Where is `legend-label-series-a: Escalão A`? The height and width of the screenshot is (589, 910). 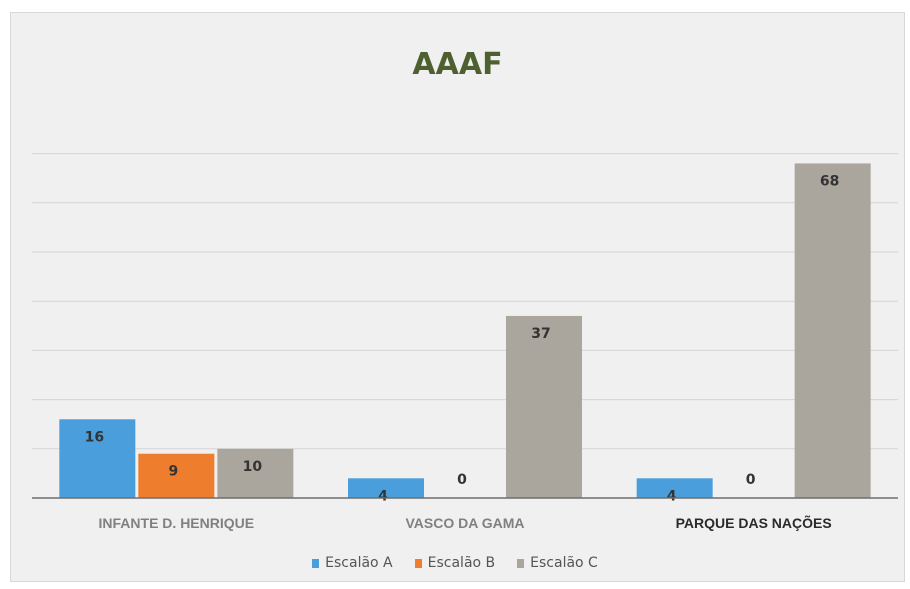 legend-label-series-a: Escalão A is located at coordinates (359, 563).